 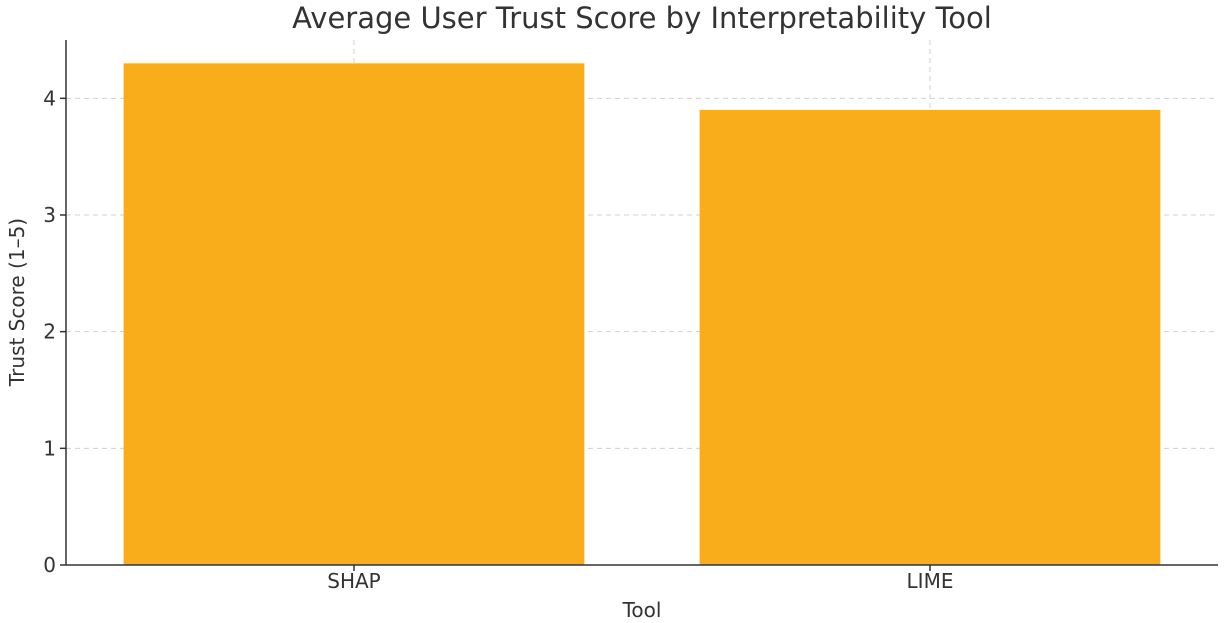 What do you see at coordinates (49, 215) in the screenshot?
I see `y-tick-label: 3` at bounding box center [49, 215].